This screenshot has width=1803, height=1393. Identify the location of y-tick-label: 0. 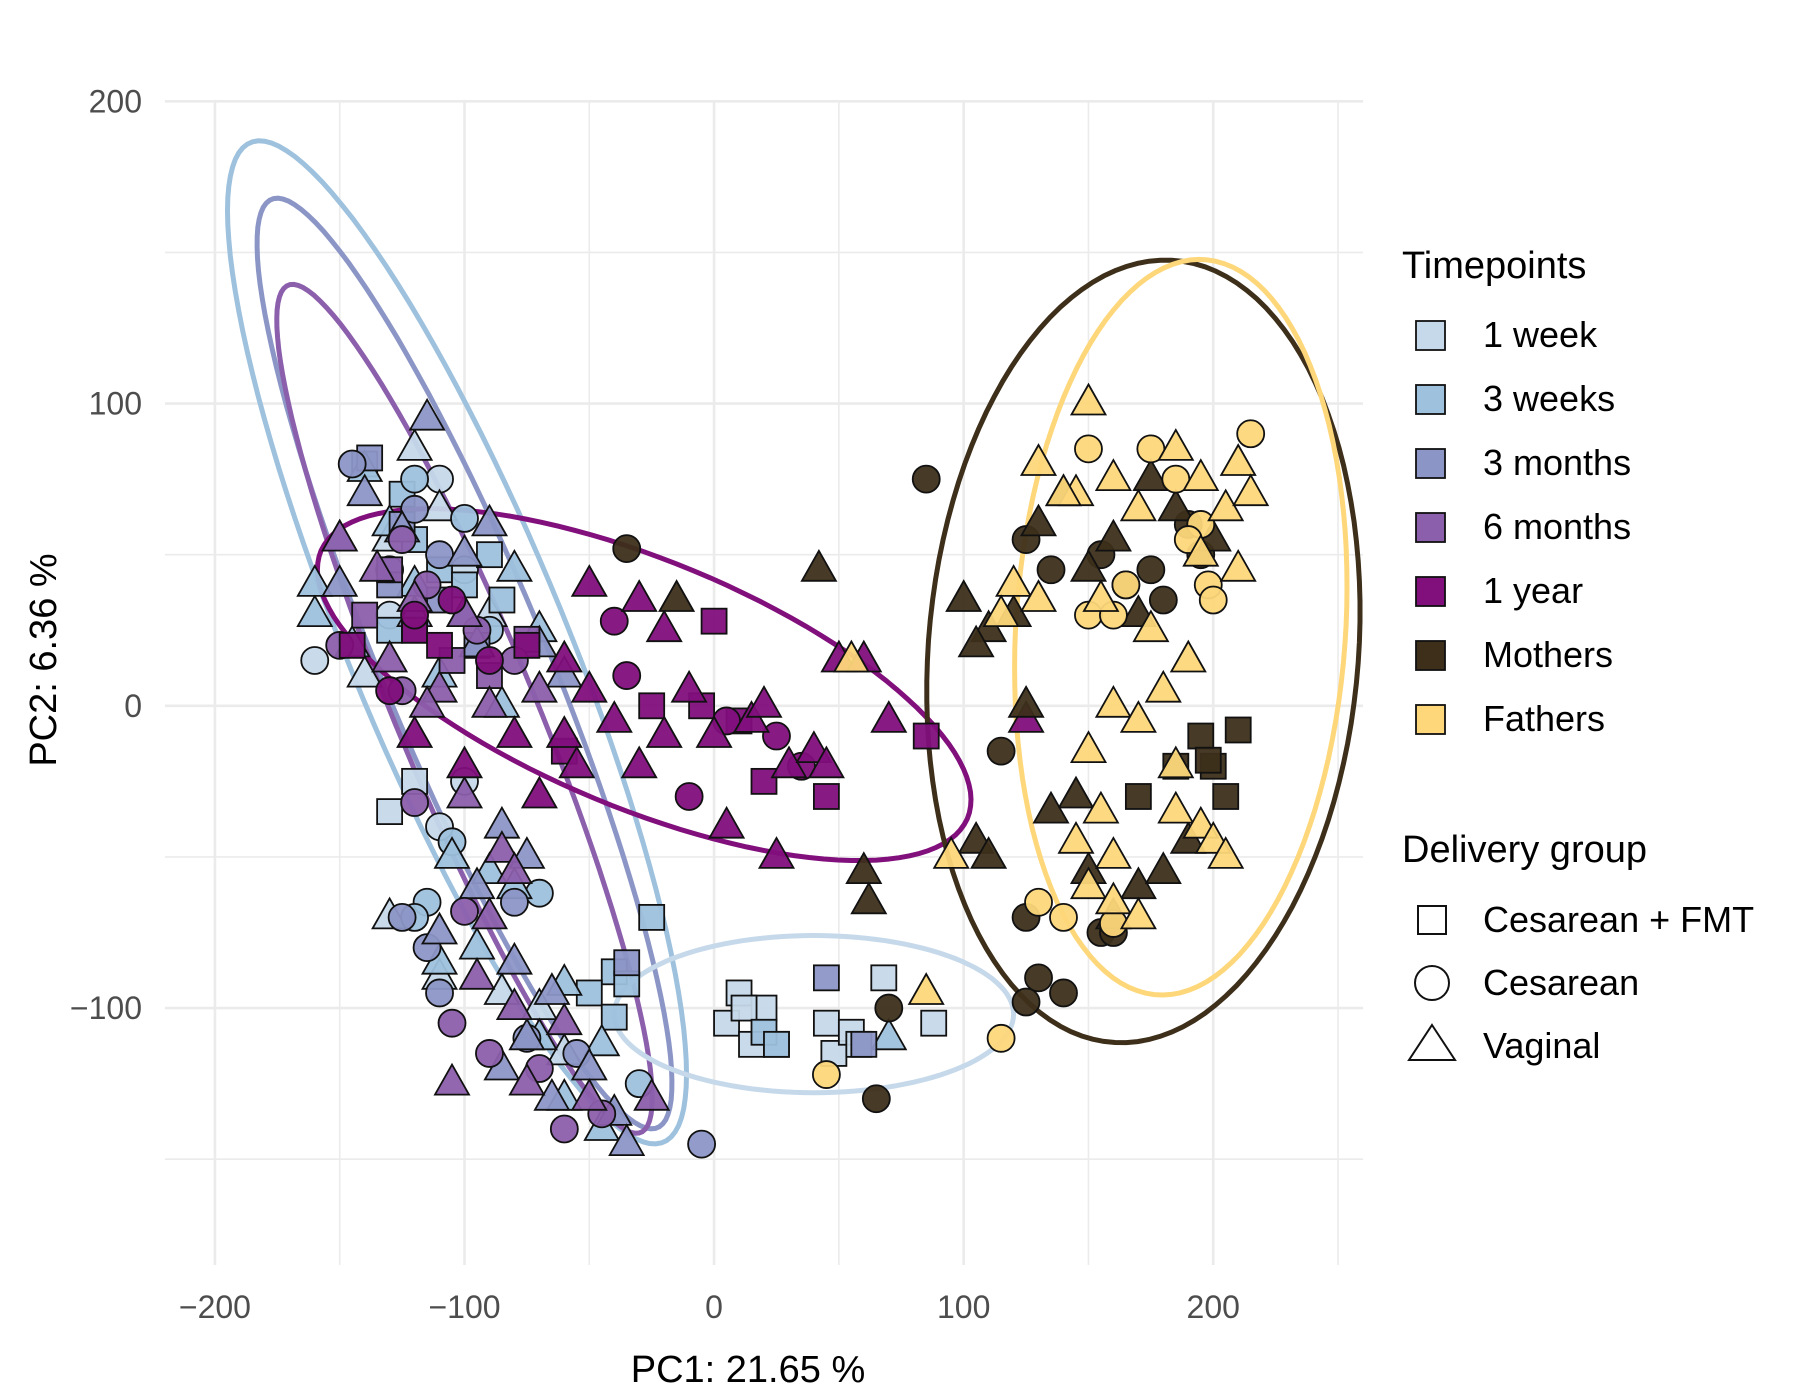
(133, 706).